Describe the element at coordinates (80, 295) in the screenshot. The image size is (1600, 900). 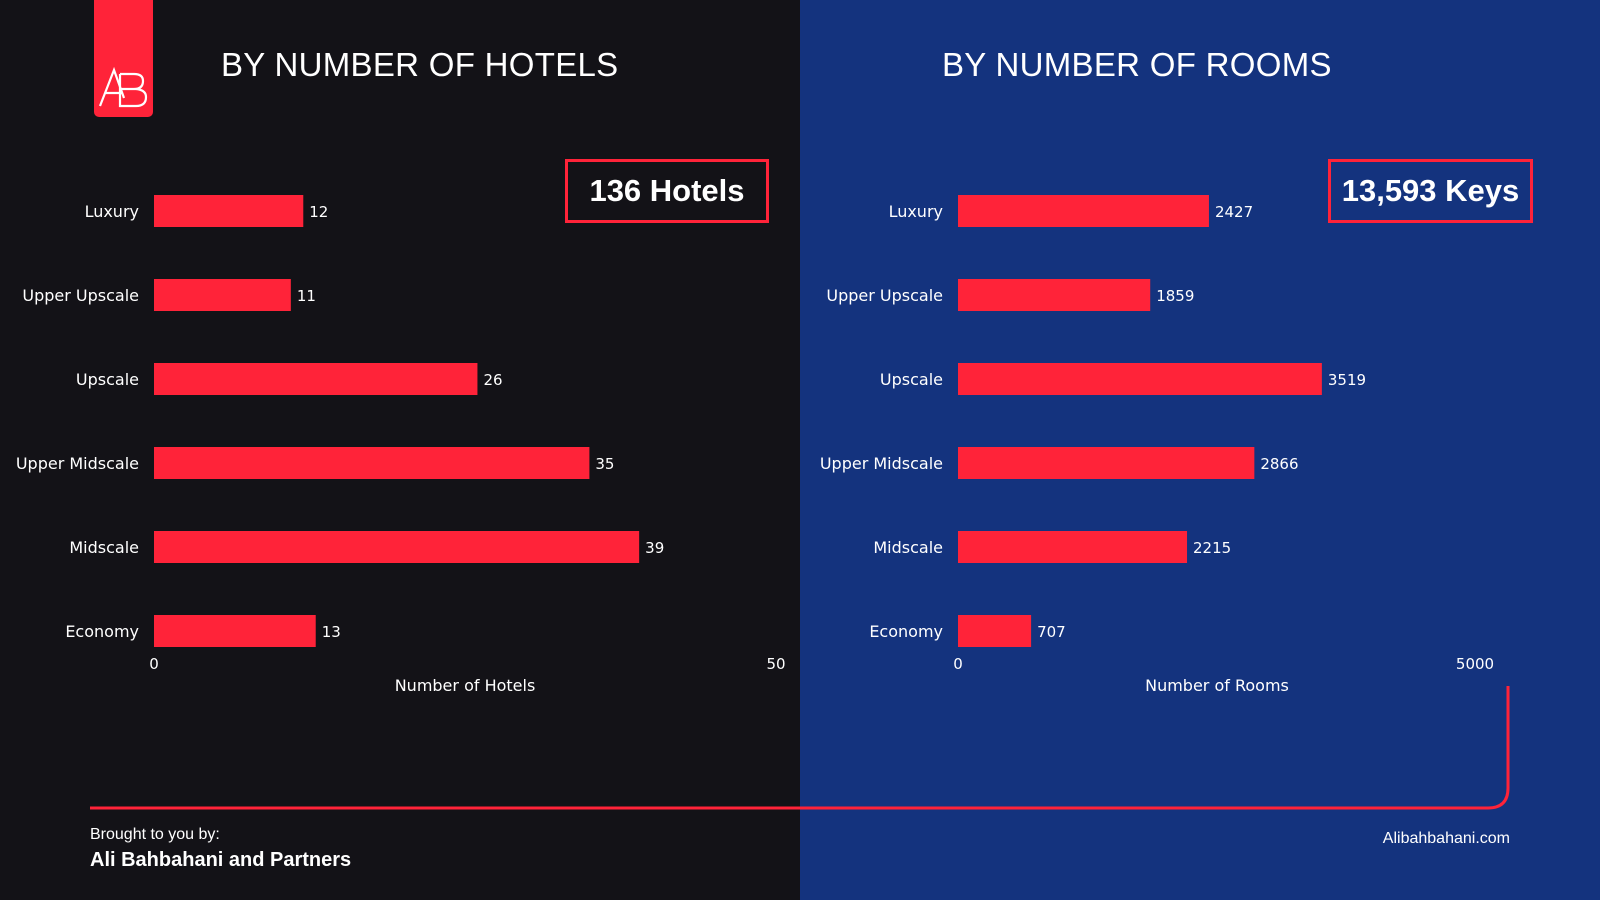
I see `hotels-category-label-upper-upscale: Upper Upscale` at that location.